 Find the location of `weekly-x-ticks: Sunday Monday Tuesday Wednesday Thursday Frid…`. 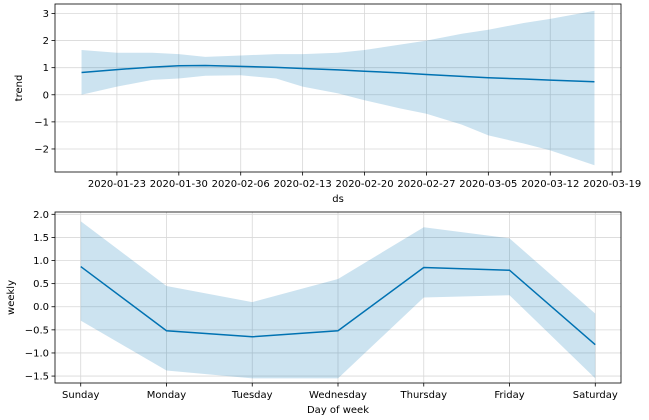

weekly-x-ticks: Sunday Monday Tuesday Wednesday Thursday Frid… is located at coordinates (340, 392).